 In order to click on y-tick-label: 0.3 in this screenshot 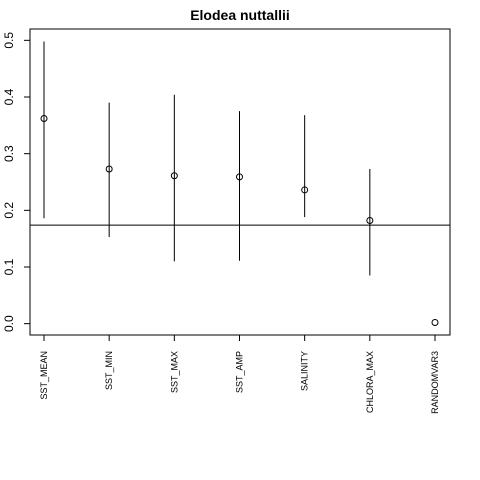, I will do `click(9, 153)`.